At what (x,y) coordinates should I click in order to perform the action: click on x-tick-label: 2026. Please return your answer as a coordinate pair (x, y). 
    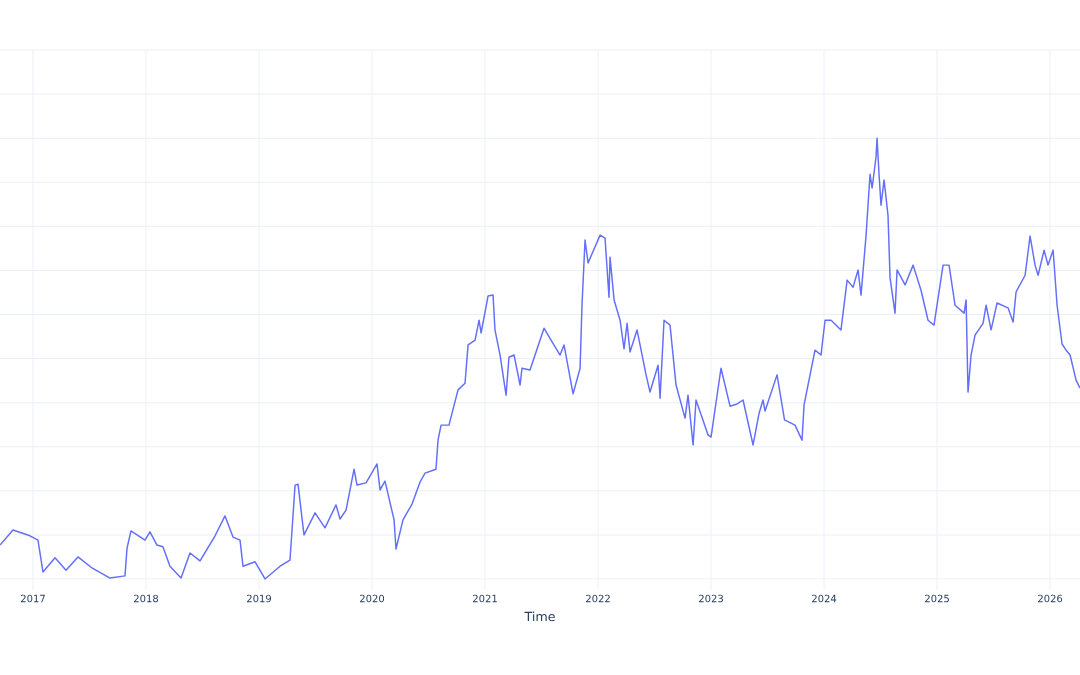
    Looking at the image, I should click on (1050, 598).